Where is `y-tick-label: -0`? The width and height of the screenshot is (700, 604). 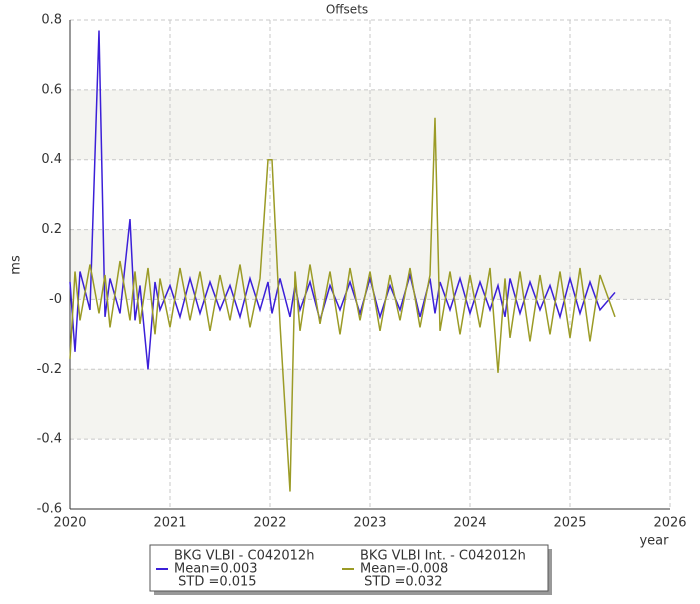 y-tick-label: -0 is located at coordinates (55, 299).